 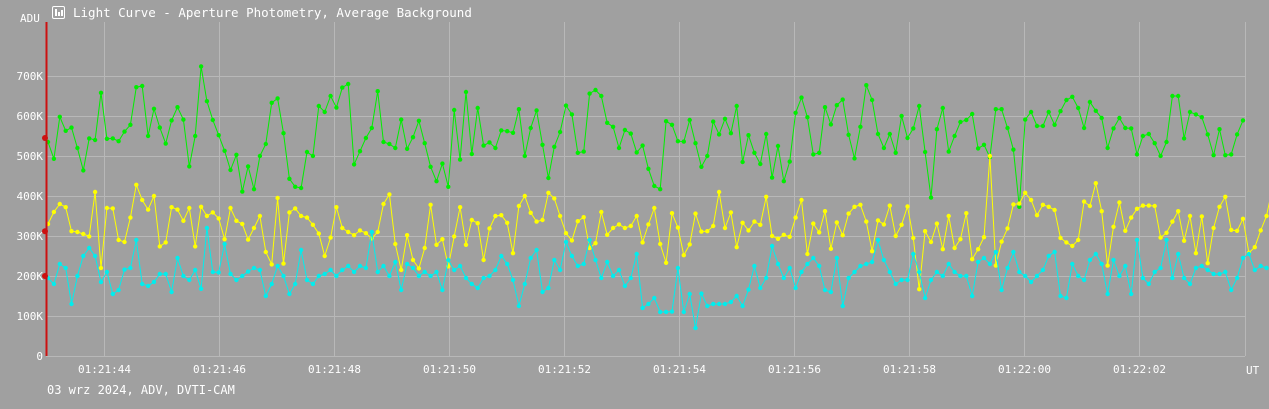 I want to click on observation-info: 03 wrz 2024, ADV, DVTI-CAM, so click(x=141, y=390).